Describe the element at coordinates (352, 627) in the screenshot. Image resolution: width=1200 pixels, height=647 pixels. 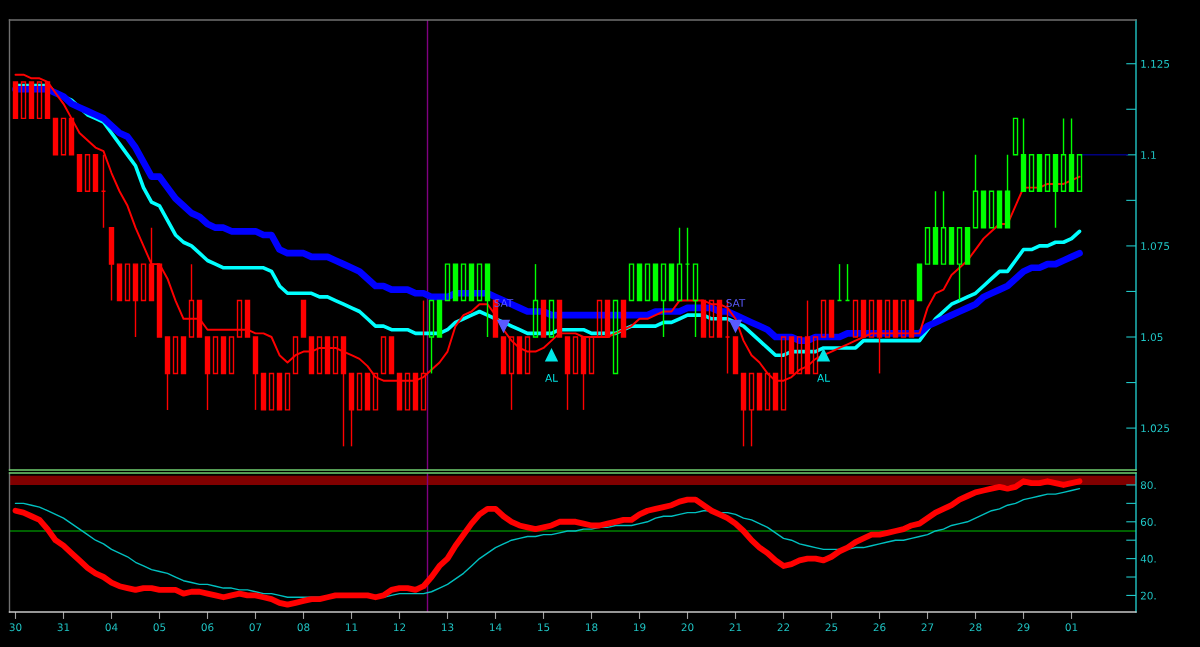
I see `x-tick-label: 11` at that location.